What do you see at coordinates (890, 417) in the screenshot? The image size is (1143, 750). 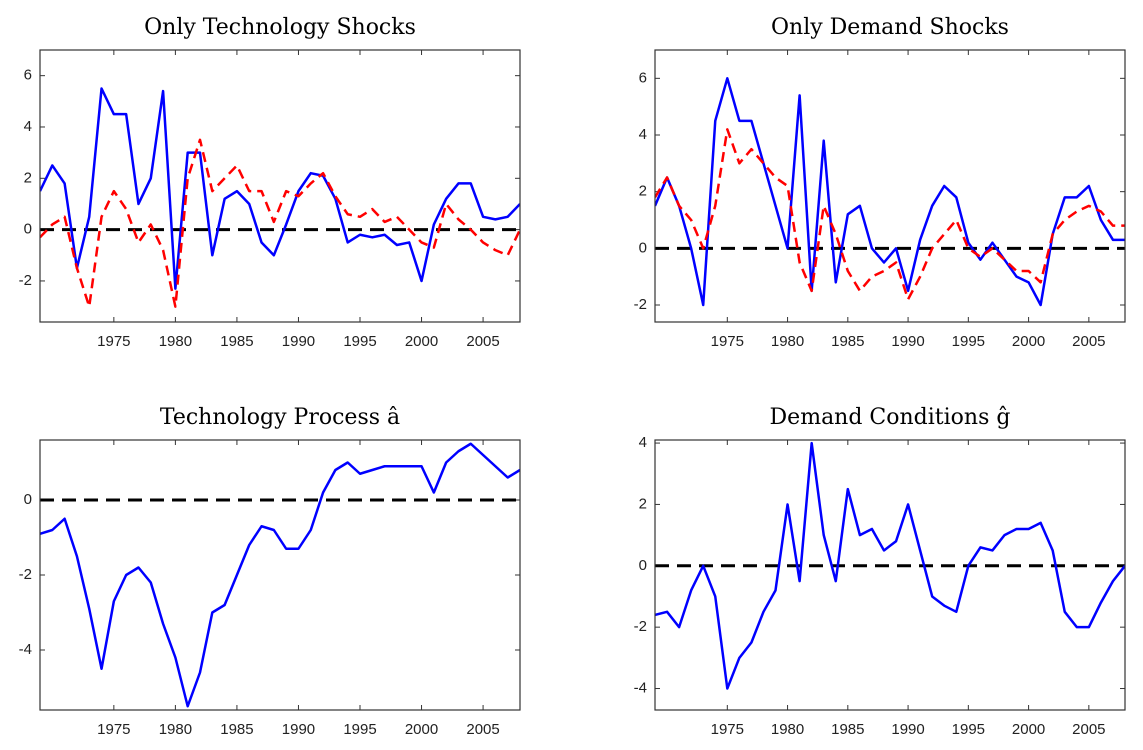 I see `subplot-title: Demand Conditions ĝ` at bounding box center [890, 417].